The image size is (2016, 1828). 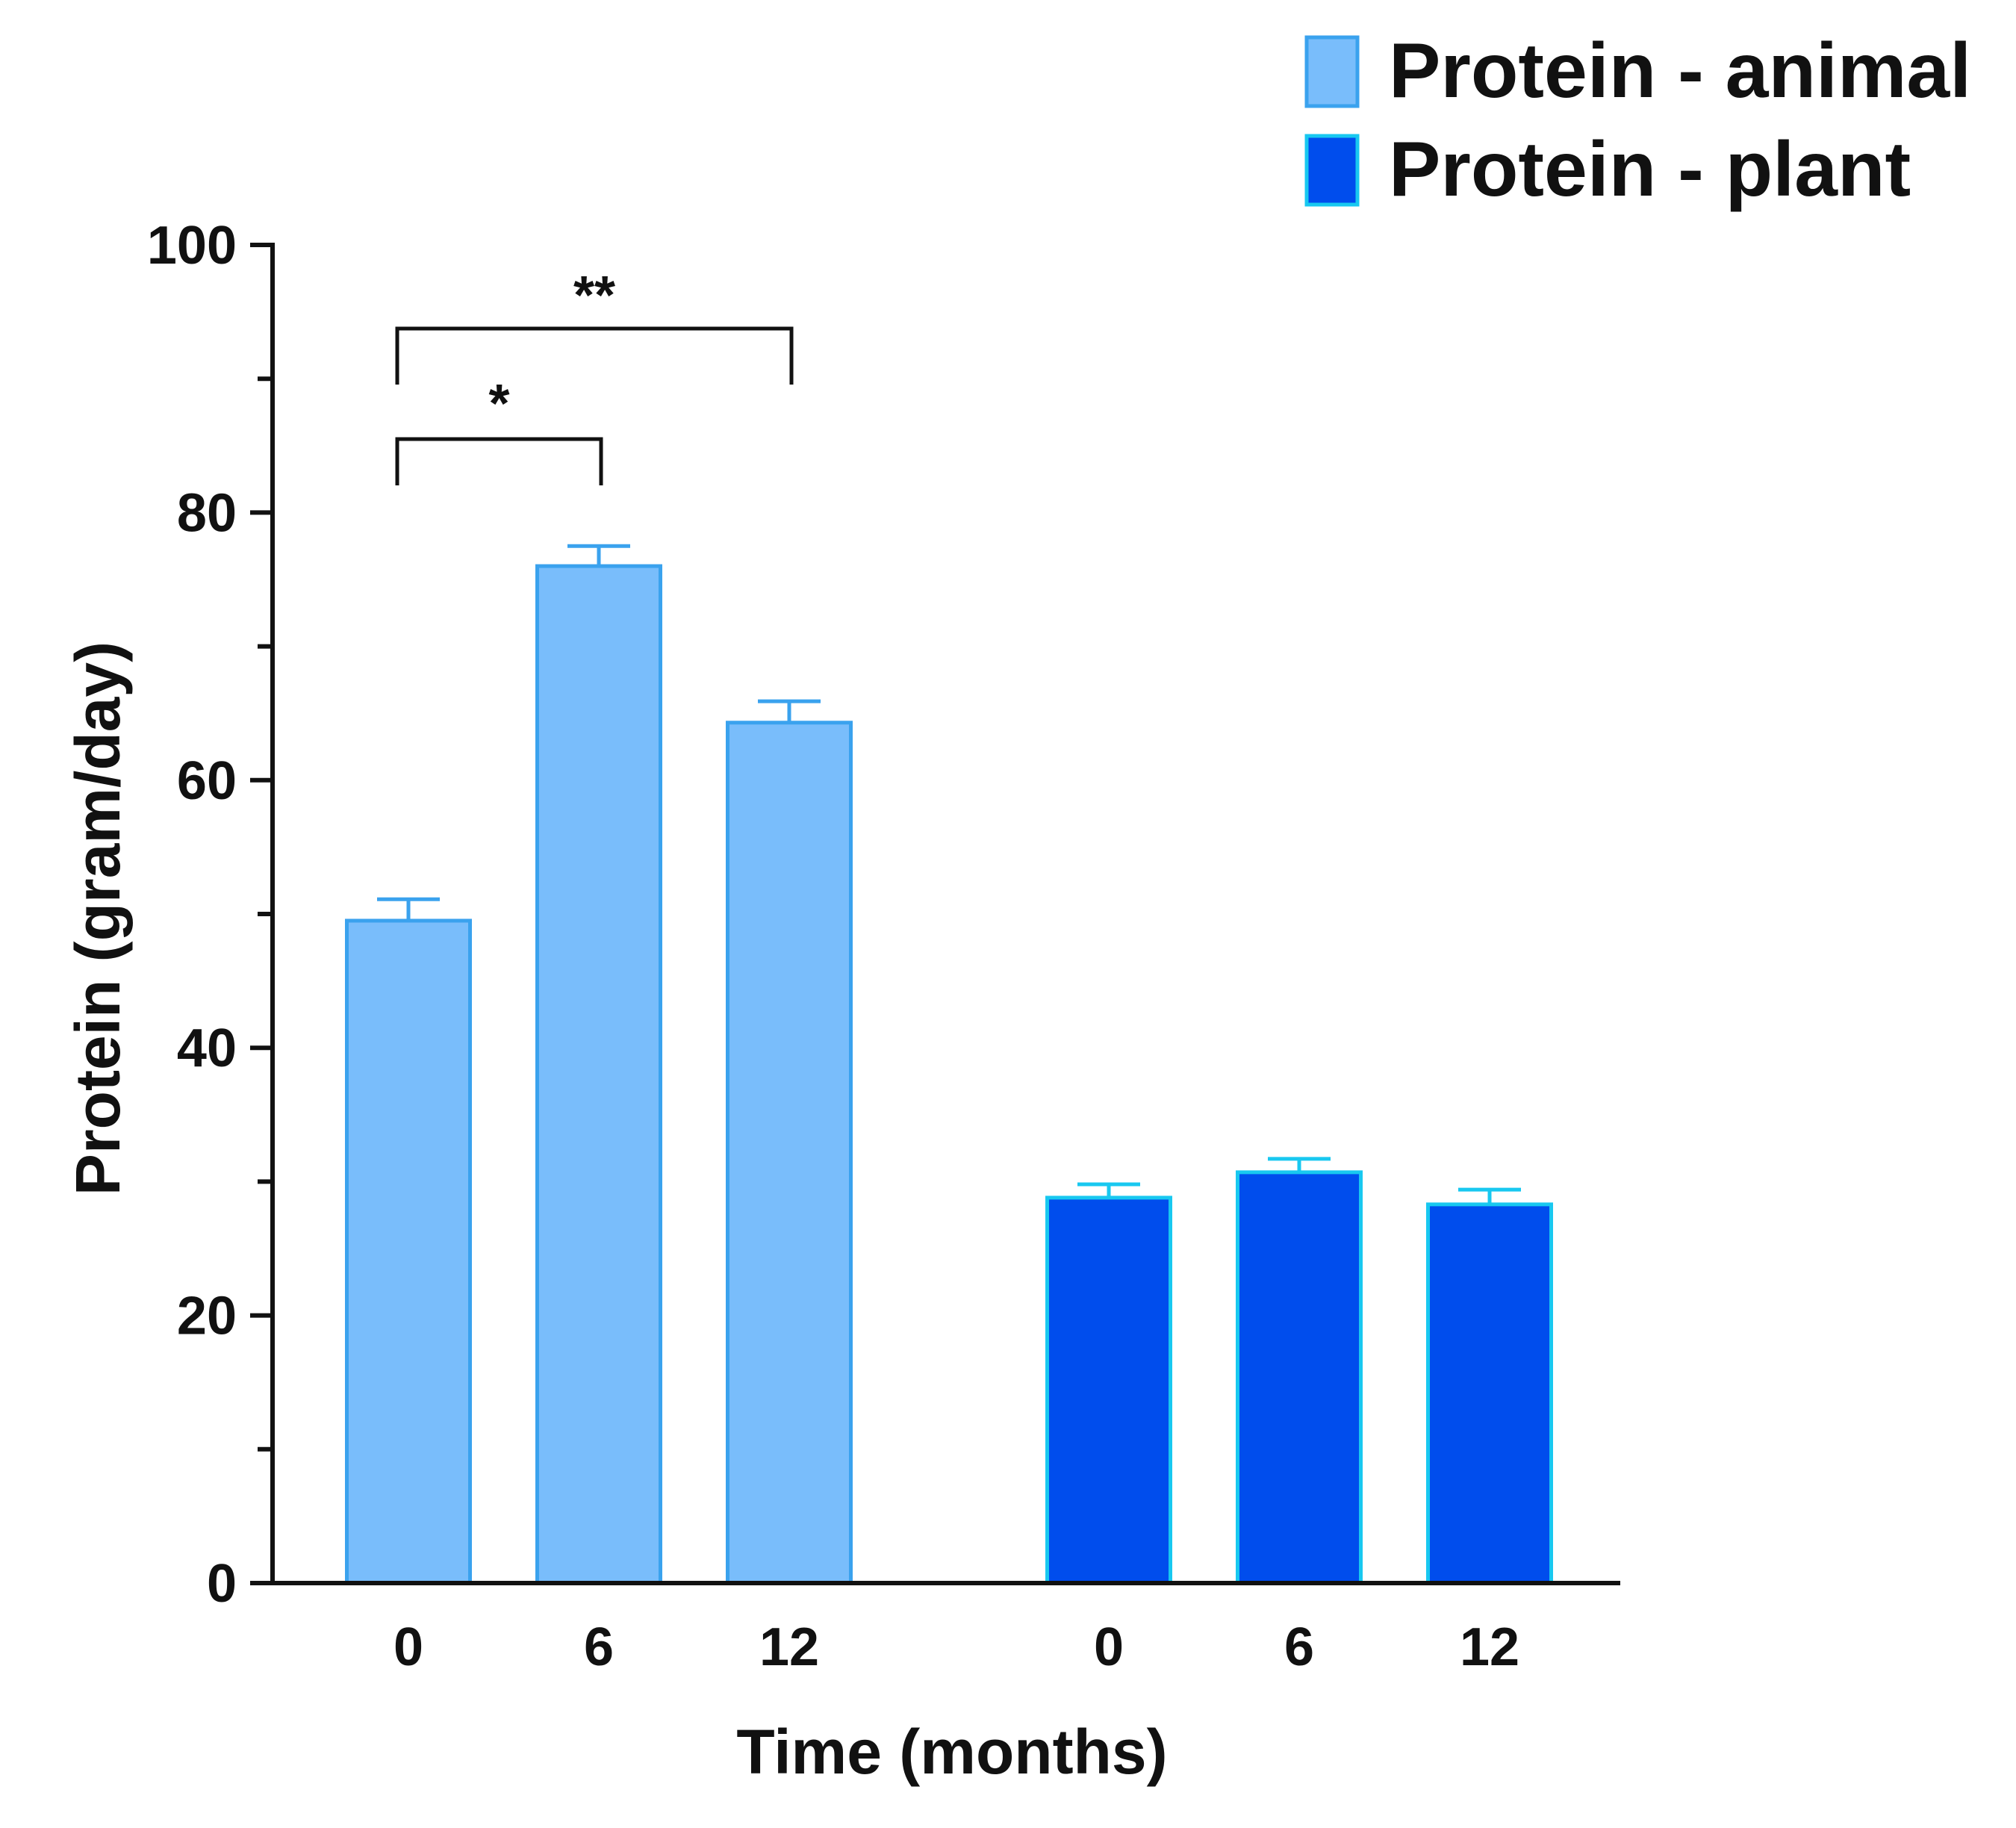 I want to click on significance-annotations: ***, so click(x=594, y=375).